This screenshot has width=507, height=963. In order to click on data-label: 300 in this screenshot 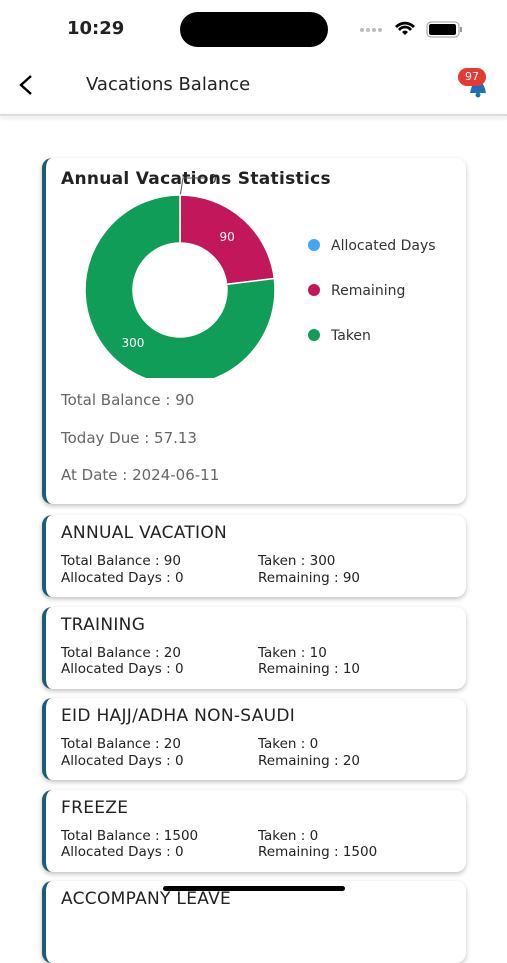, I will do `click(132, 343)`.